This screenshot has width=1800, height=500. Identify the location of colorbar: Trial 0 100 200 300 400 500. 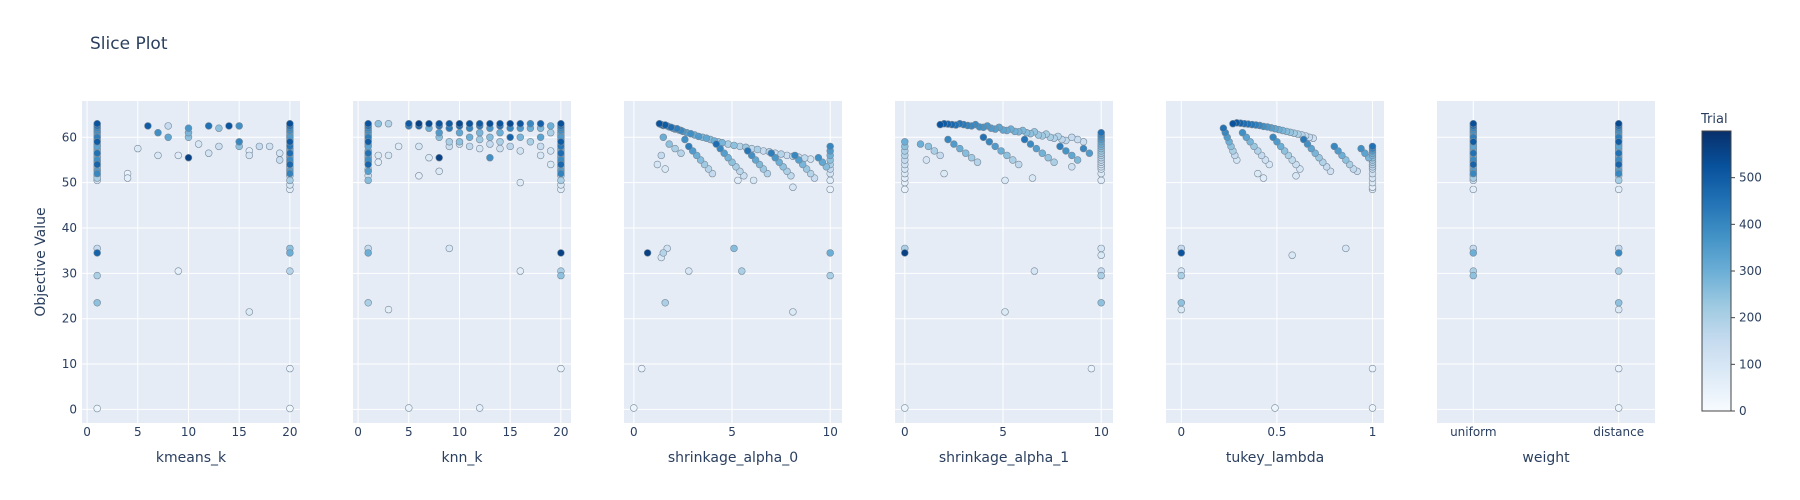
(1731, 265).